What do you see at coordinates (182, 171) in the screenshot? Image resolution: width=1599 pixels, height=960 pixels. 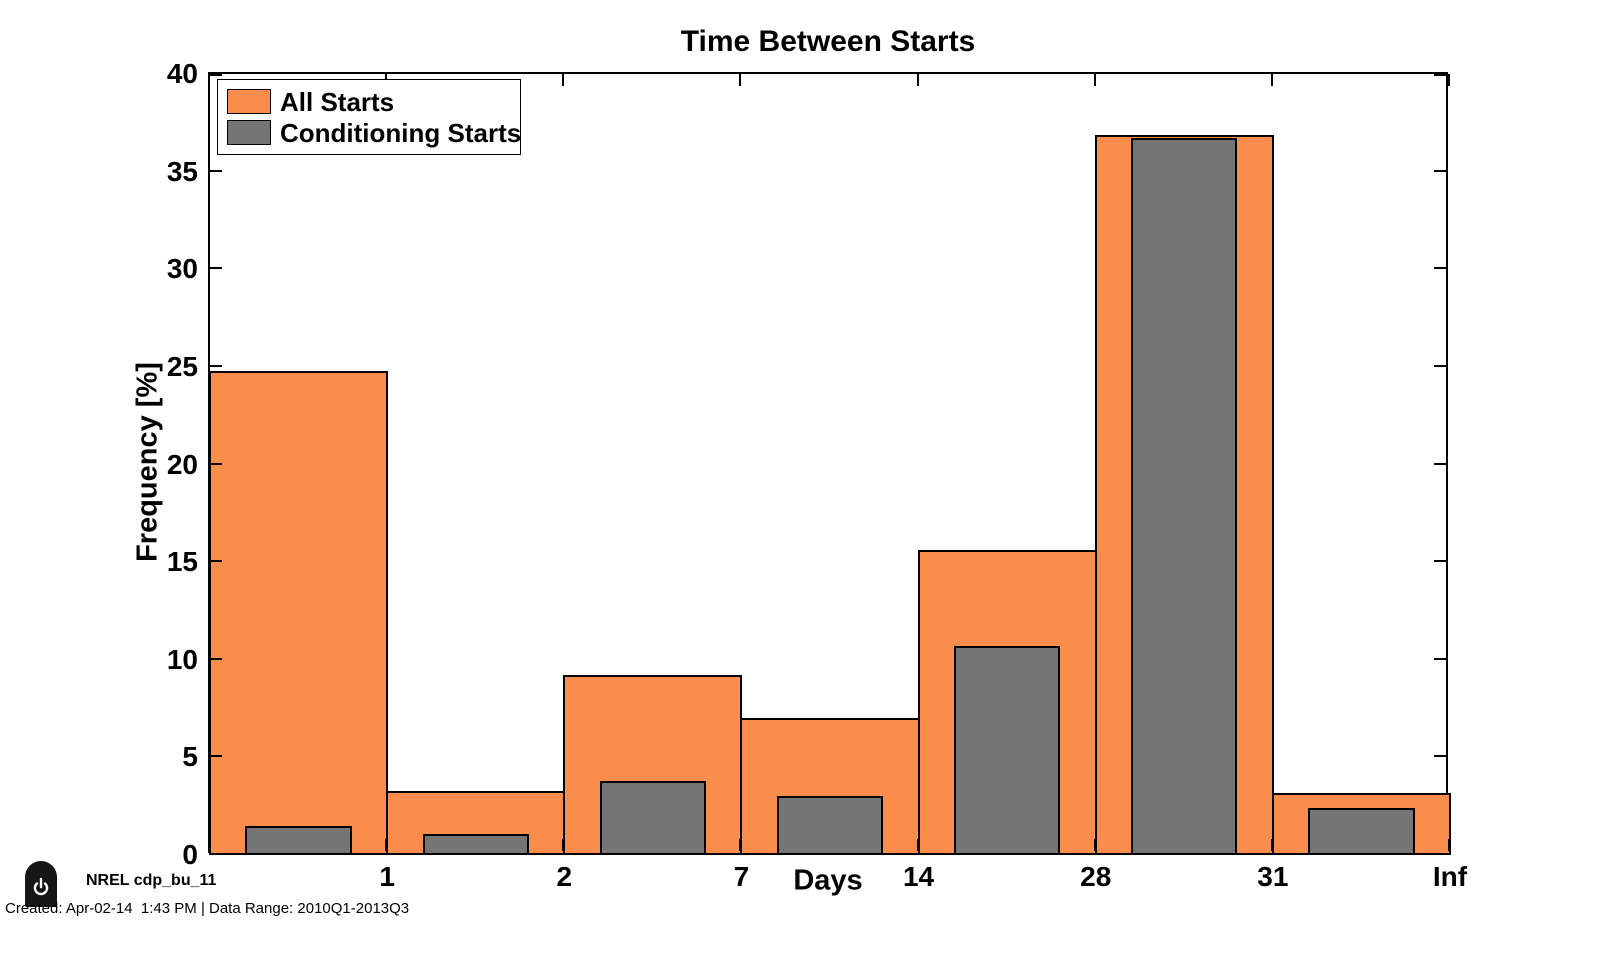 I see `y-tick-label: 35` at bounding box center [182, 171].